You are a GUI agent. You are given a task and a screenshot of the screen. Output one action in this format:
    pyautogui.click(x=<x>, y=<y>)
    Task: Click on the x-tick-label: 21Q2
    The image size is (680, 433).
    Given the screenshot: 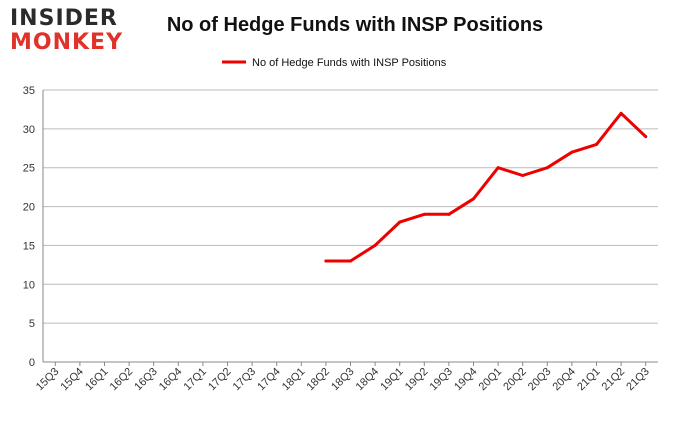 What is the action you would take?
    pyautogui.click(x=614, y=380)
    